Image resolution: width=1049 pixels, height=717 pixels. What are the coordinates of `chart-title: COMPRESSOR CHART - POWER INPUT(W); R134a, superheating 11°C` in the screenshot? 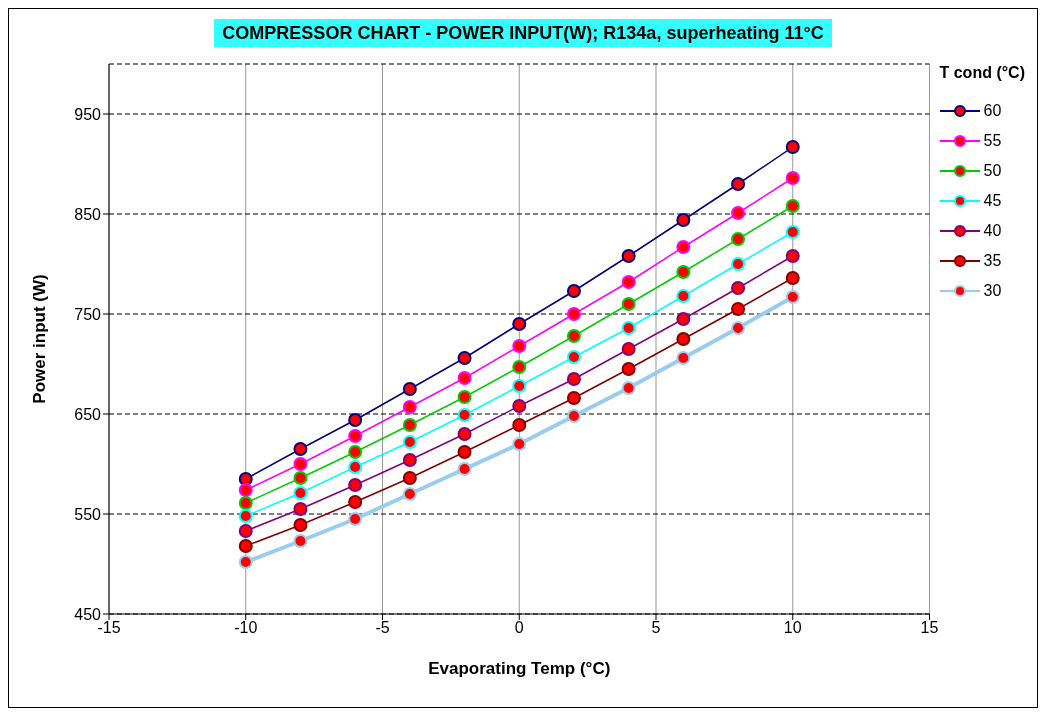 It's located at (523, 33).